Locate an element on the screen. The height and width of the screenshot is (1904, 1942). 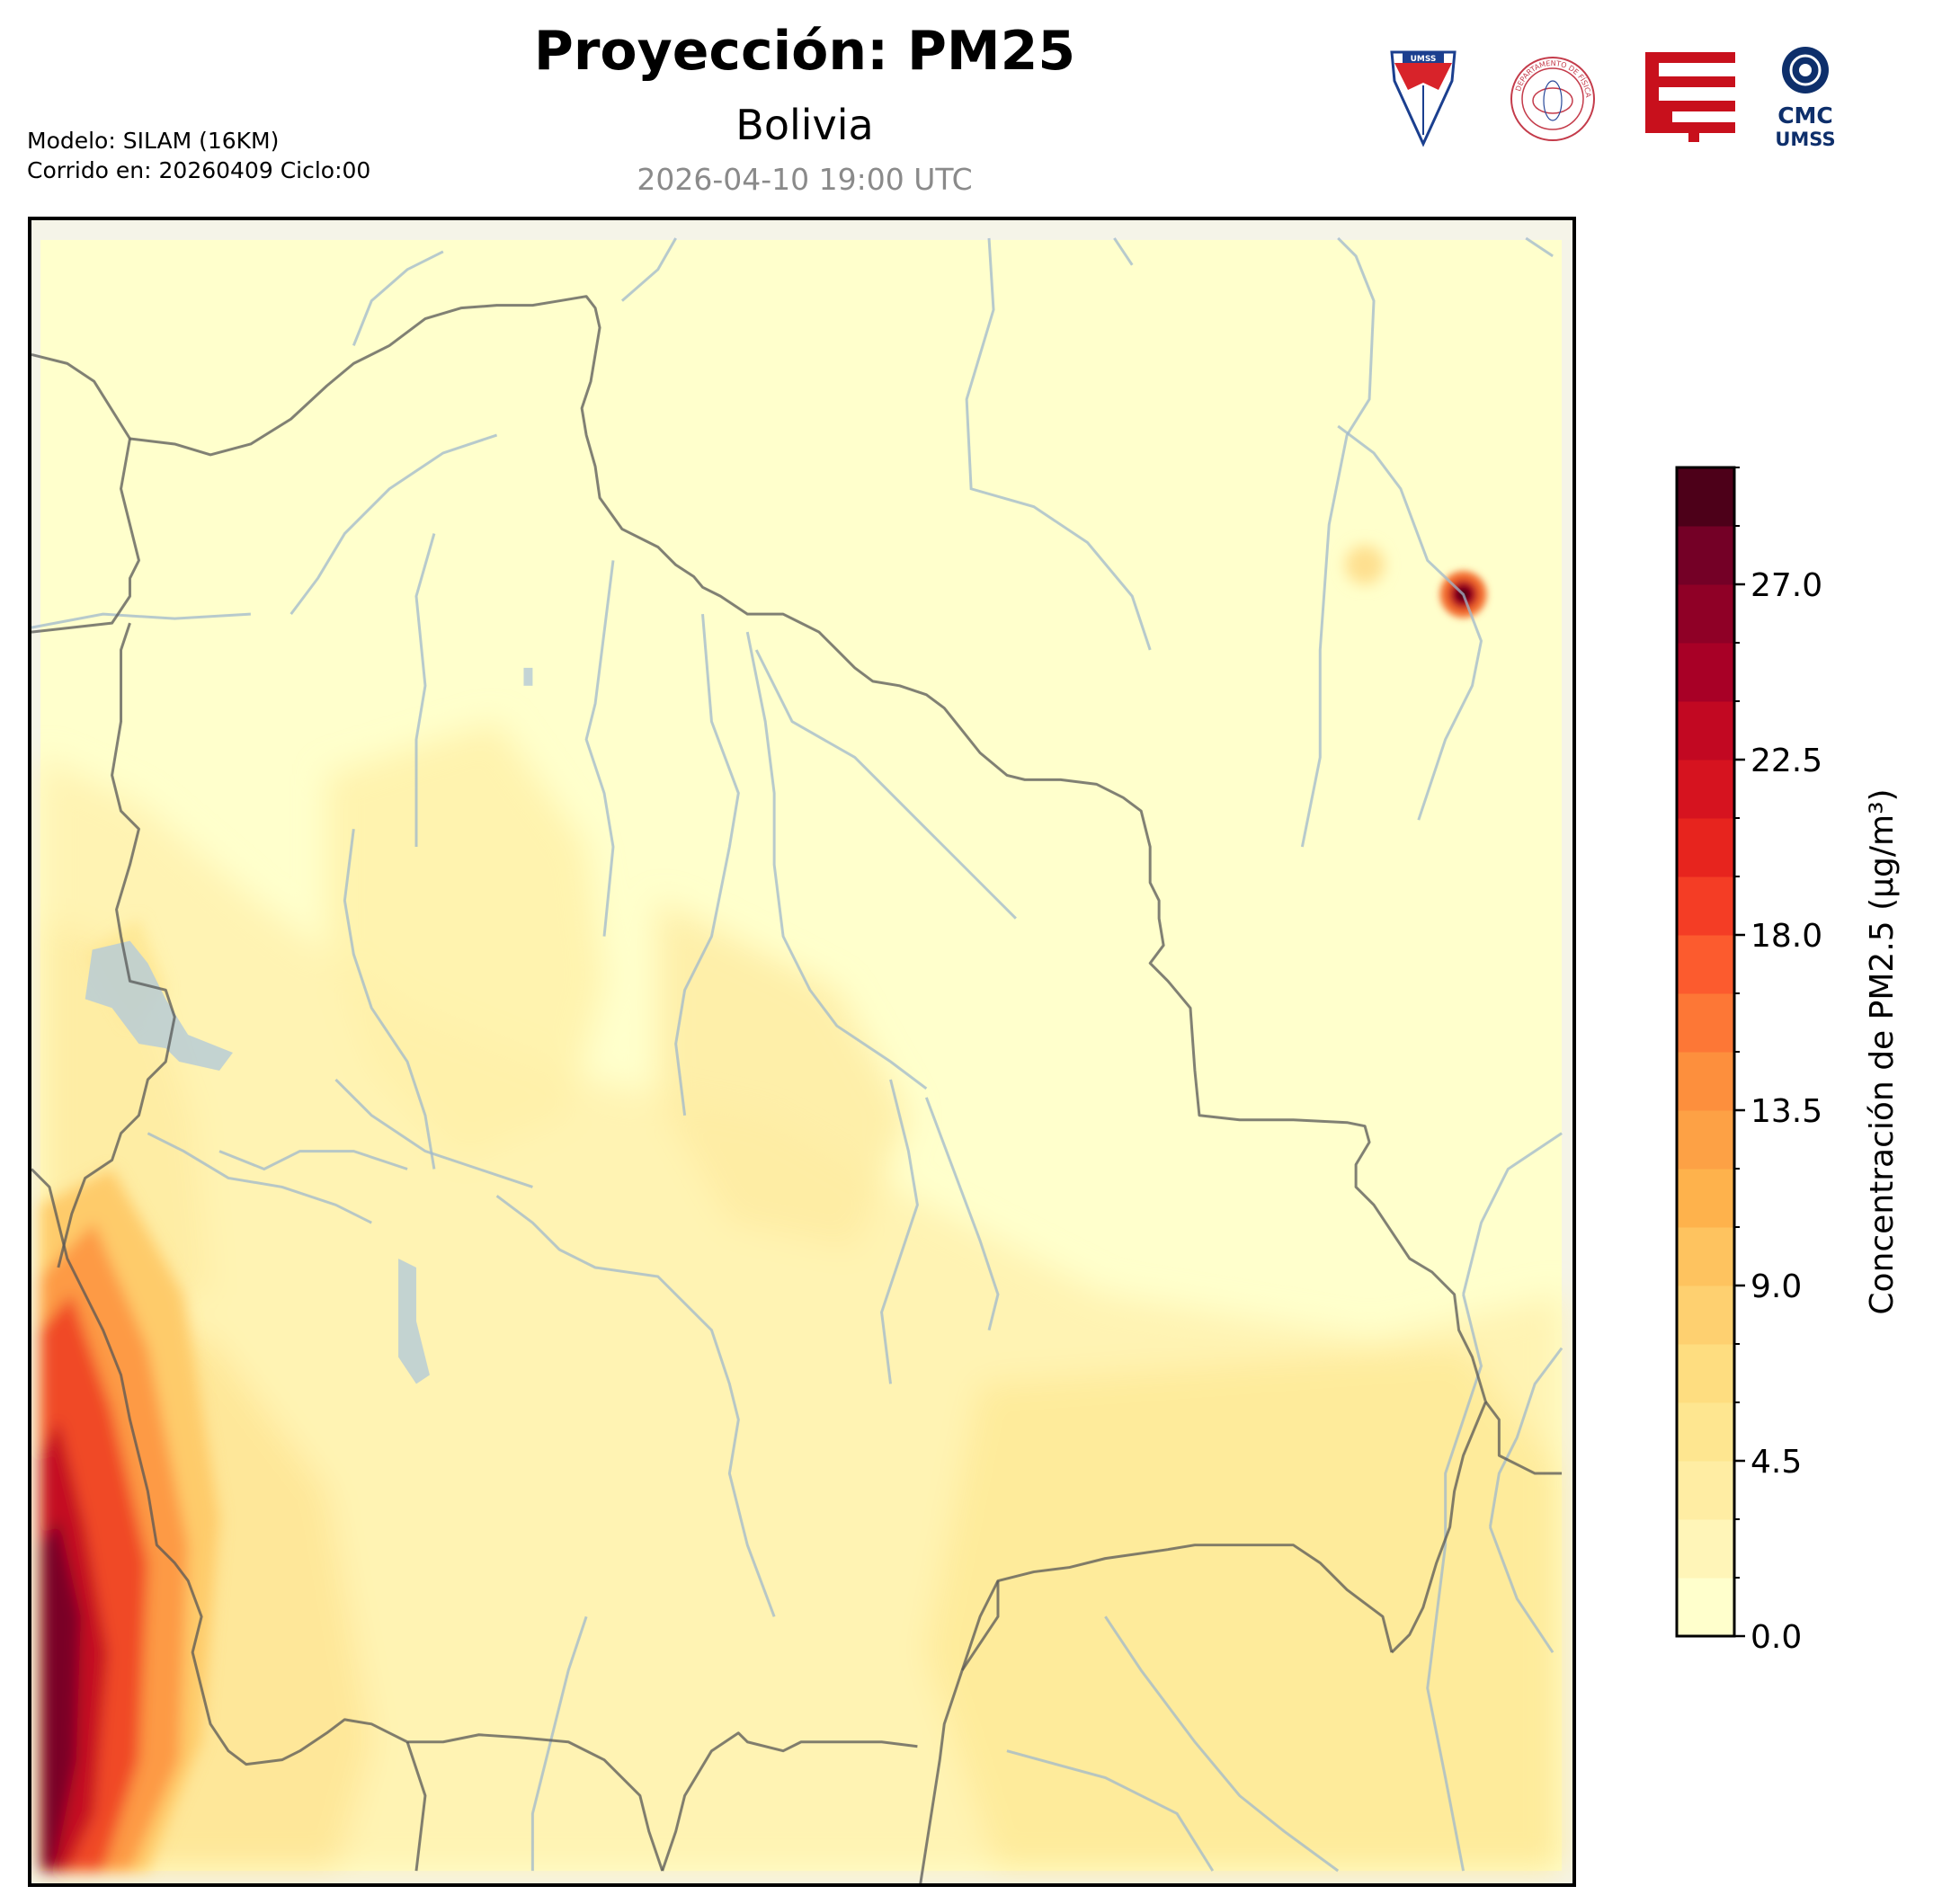
institution-logos: UMSS DEPARTAMENTO DE FÍSICA CMC UMSS is located at coordinates (1613, 98).